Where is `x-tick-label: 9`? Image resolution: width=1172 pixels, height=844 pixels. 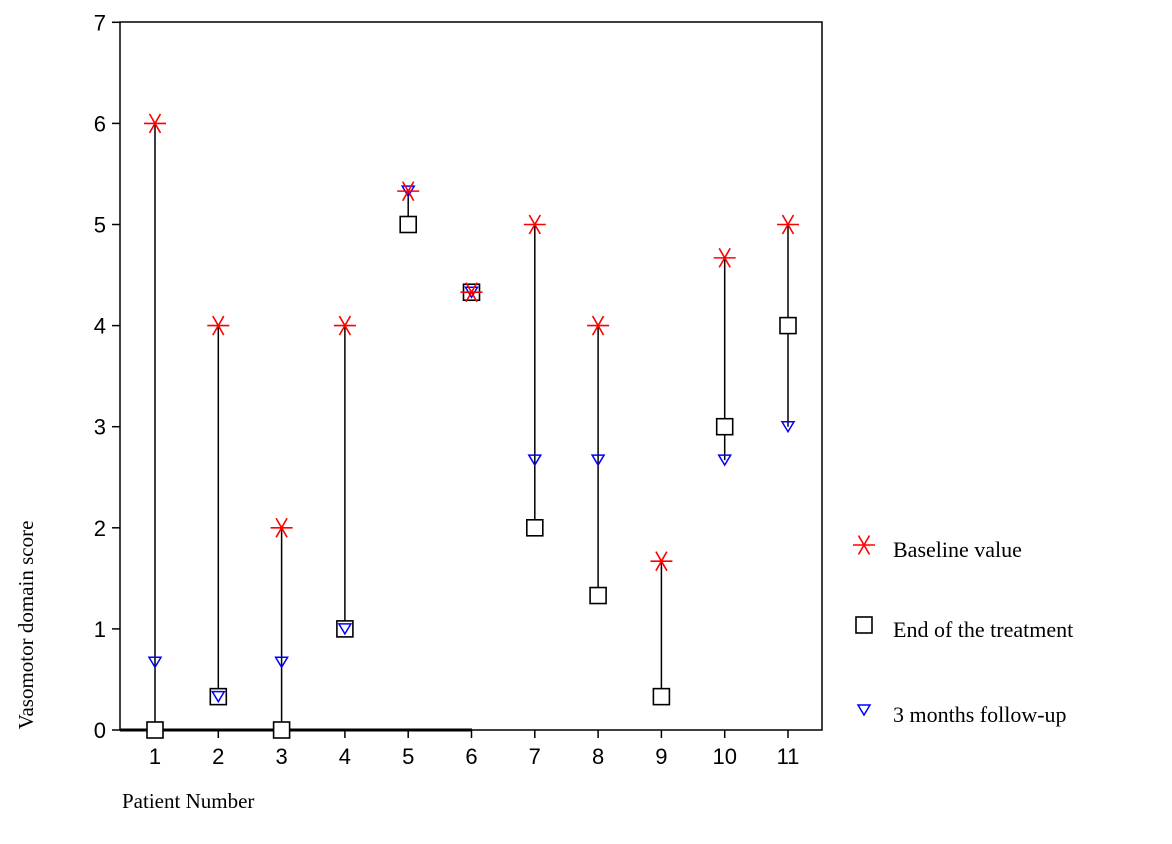
x-tick-label: 9 is located at coordinates (661, 756).